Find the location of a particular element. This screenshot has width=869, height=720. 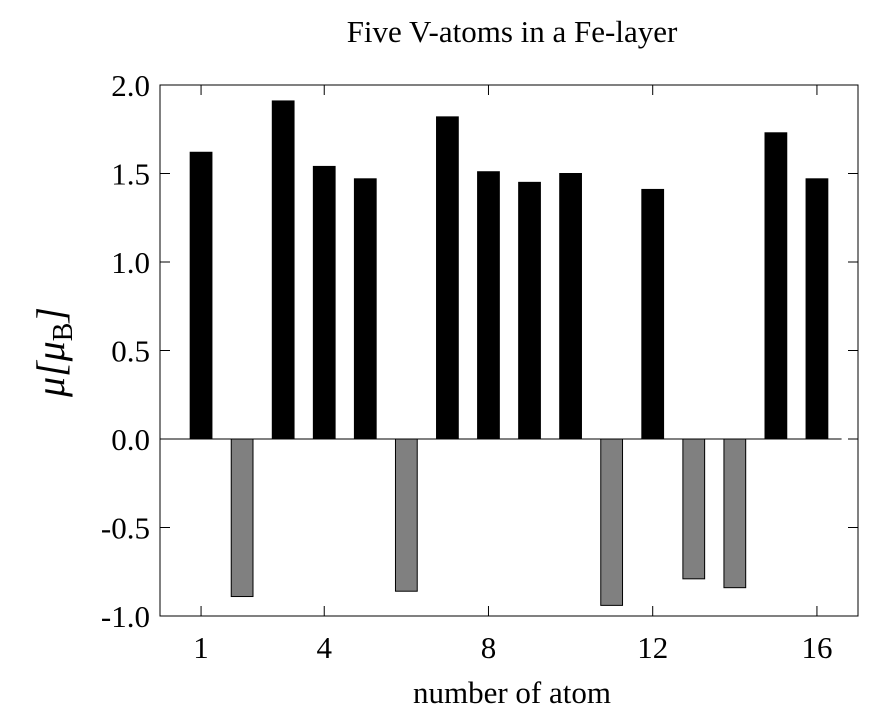

x-tick-label: 1 is located at coordinates (201, 647).